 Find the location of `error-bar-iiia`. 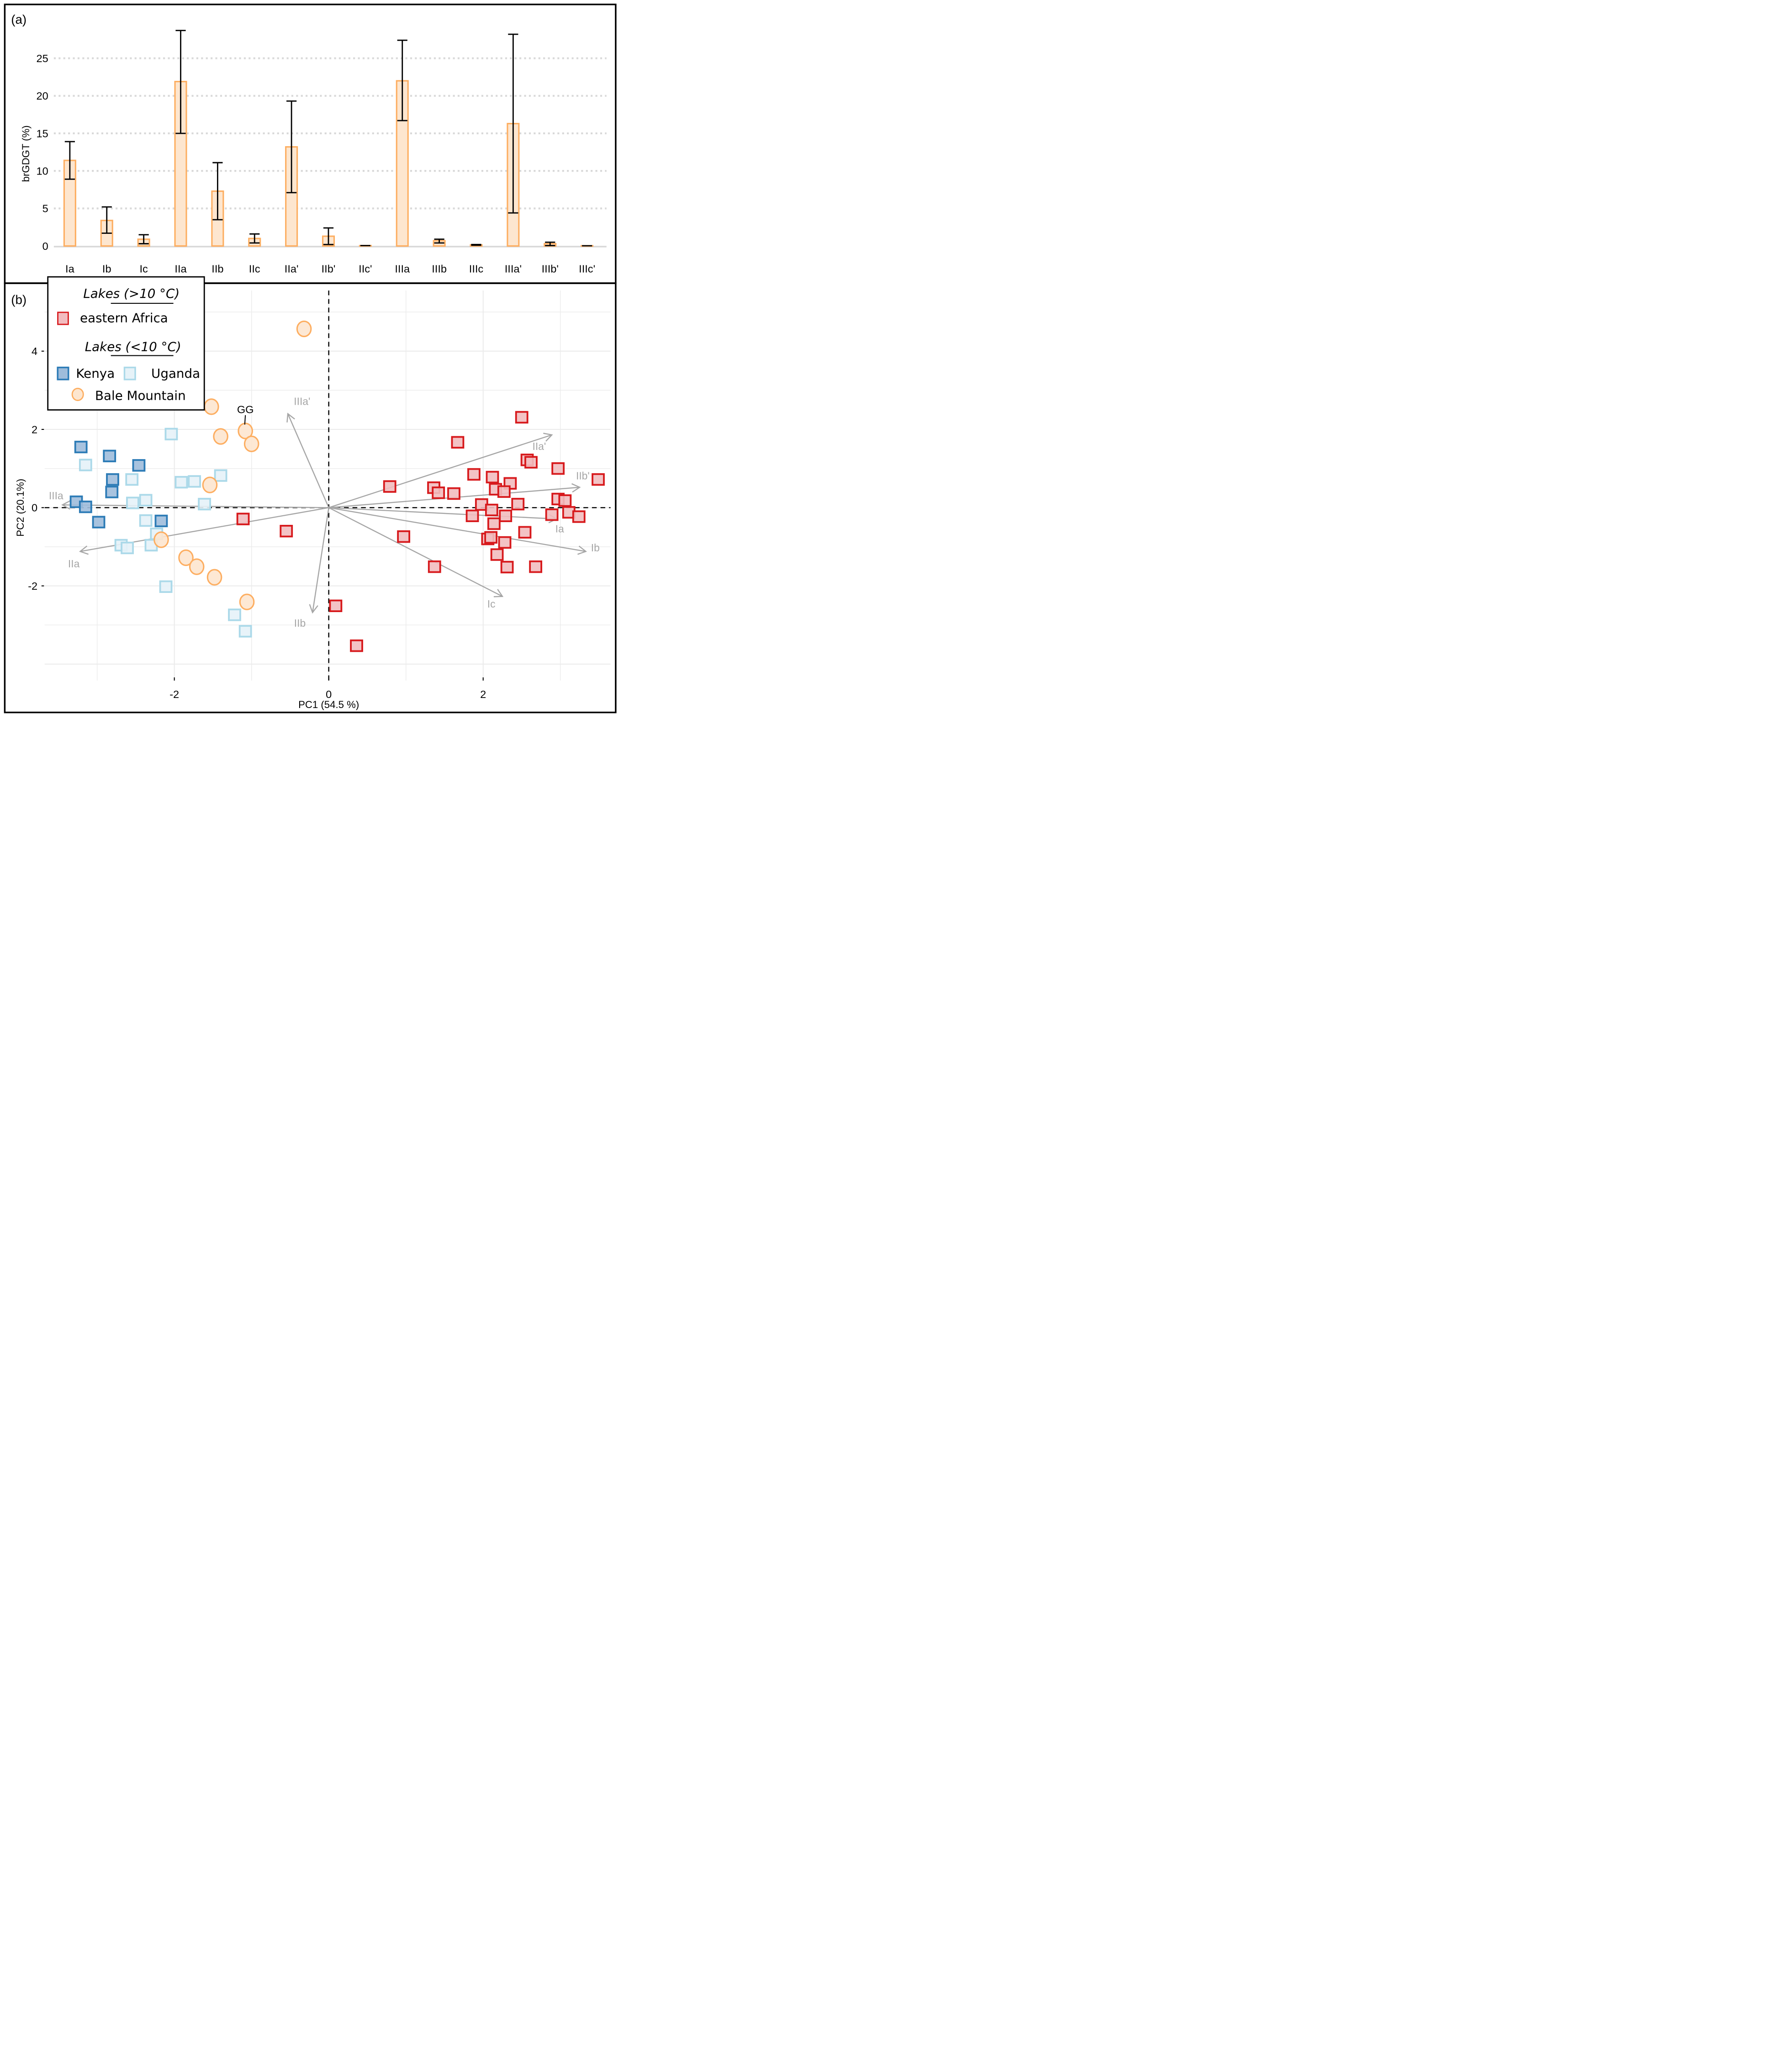

error-bar-iiia is located at coordinates (402, 80).